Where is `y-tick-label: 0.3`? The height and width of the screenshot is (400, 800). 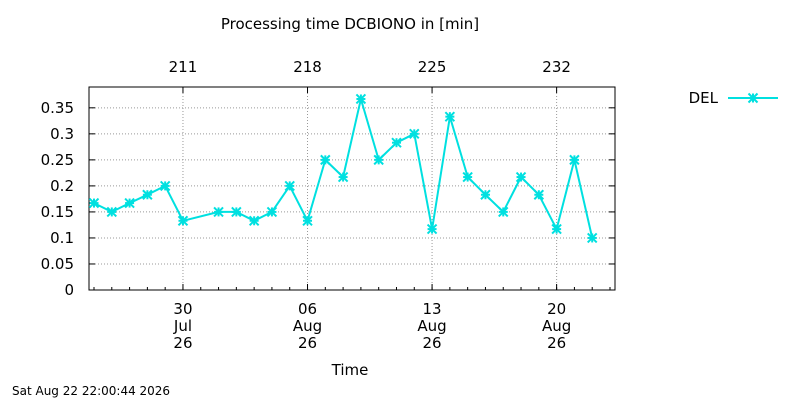 y-tick-label: 0.3 is located at coordinates (62, 134).